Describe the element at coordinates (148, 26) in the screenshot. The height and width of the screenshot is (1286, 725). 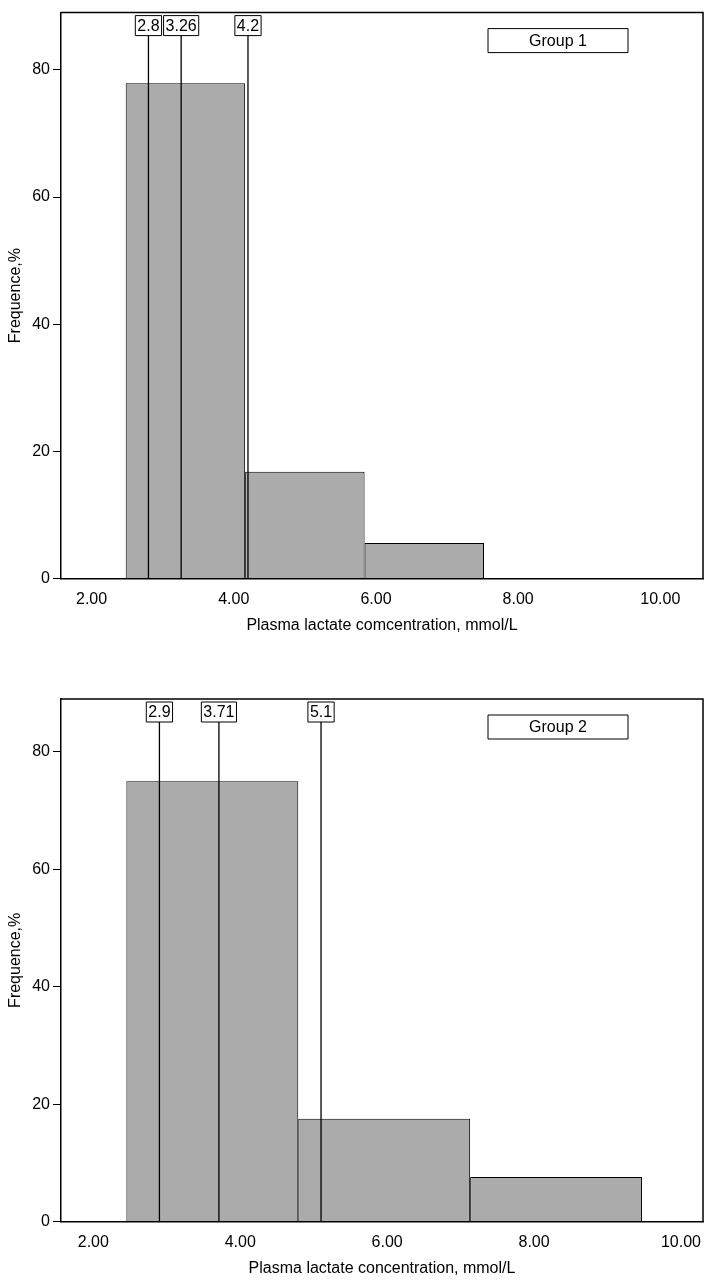
I see `ref-line-label: 2.8` at that location.